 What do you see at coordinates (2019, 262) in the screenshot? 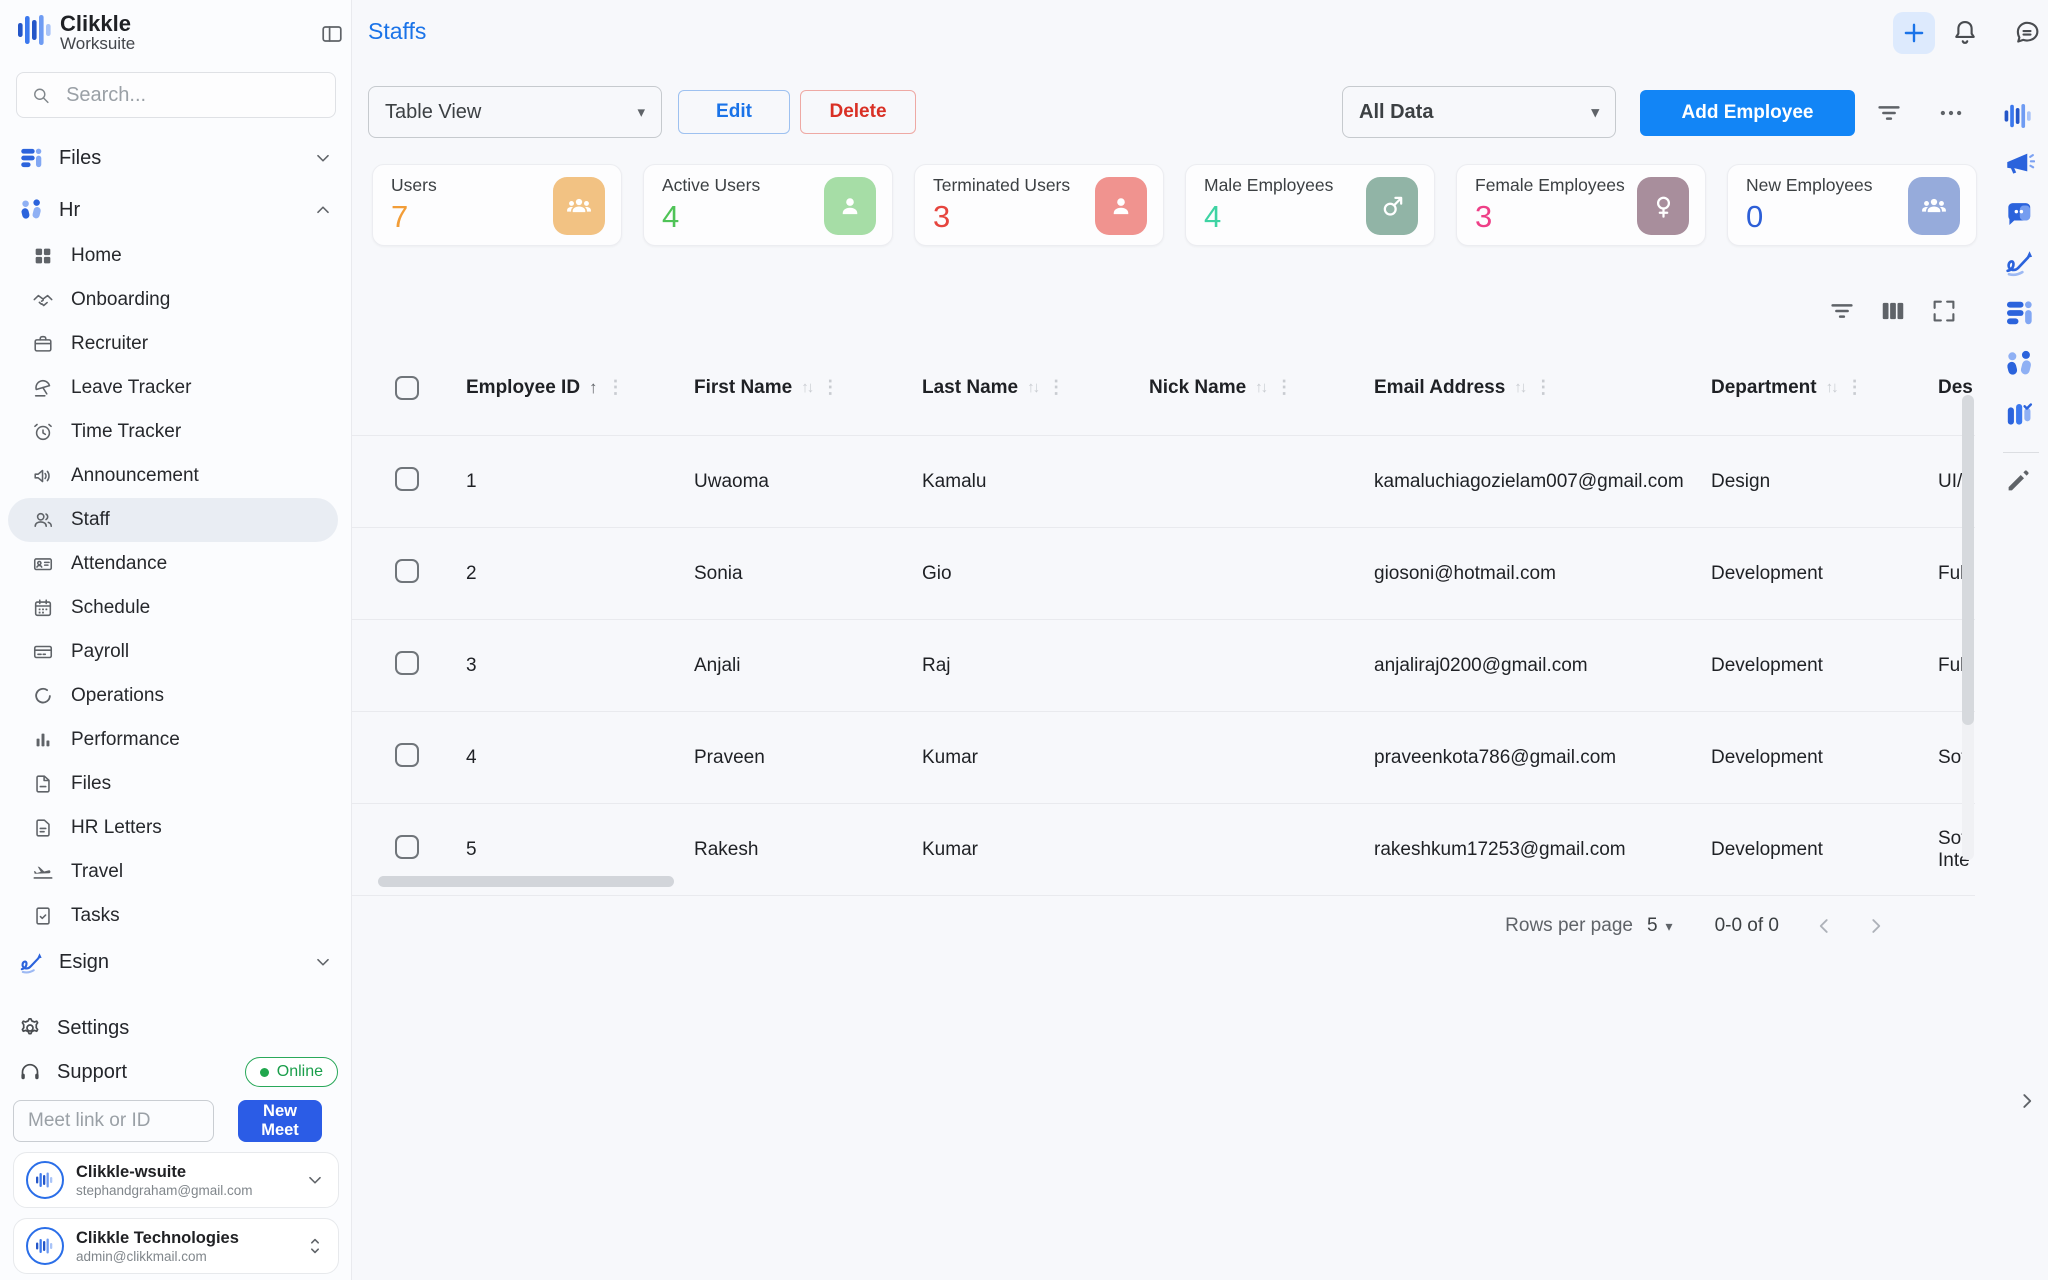
I see `esign-app-icon` at bounding box center [2019, 262].